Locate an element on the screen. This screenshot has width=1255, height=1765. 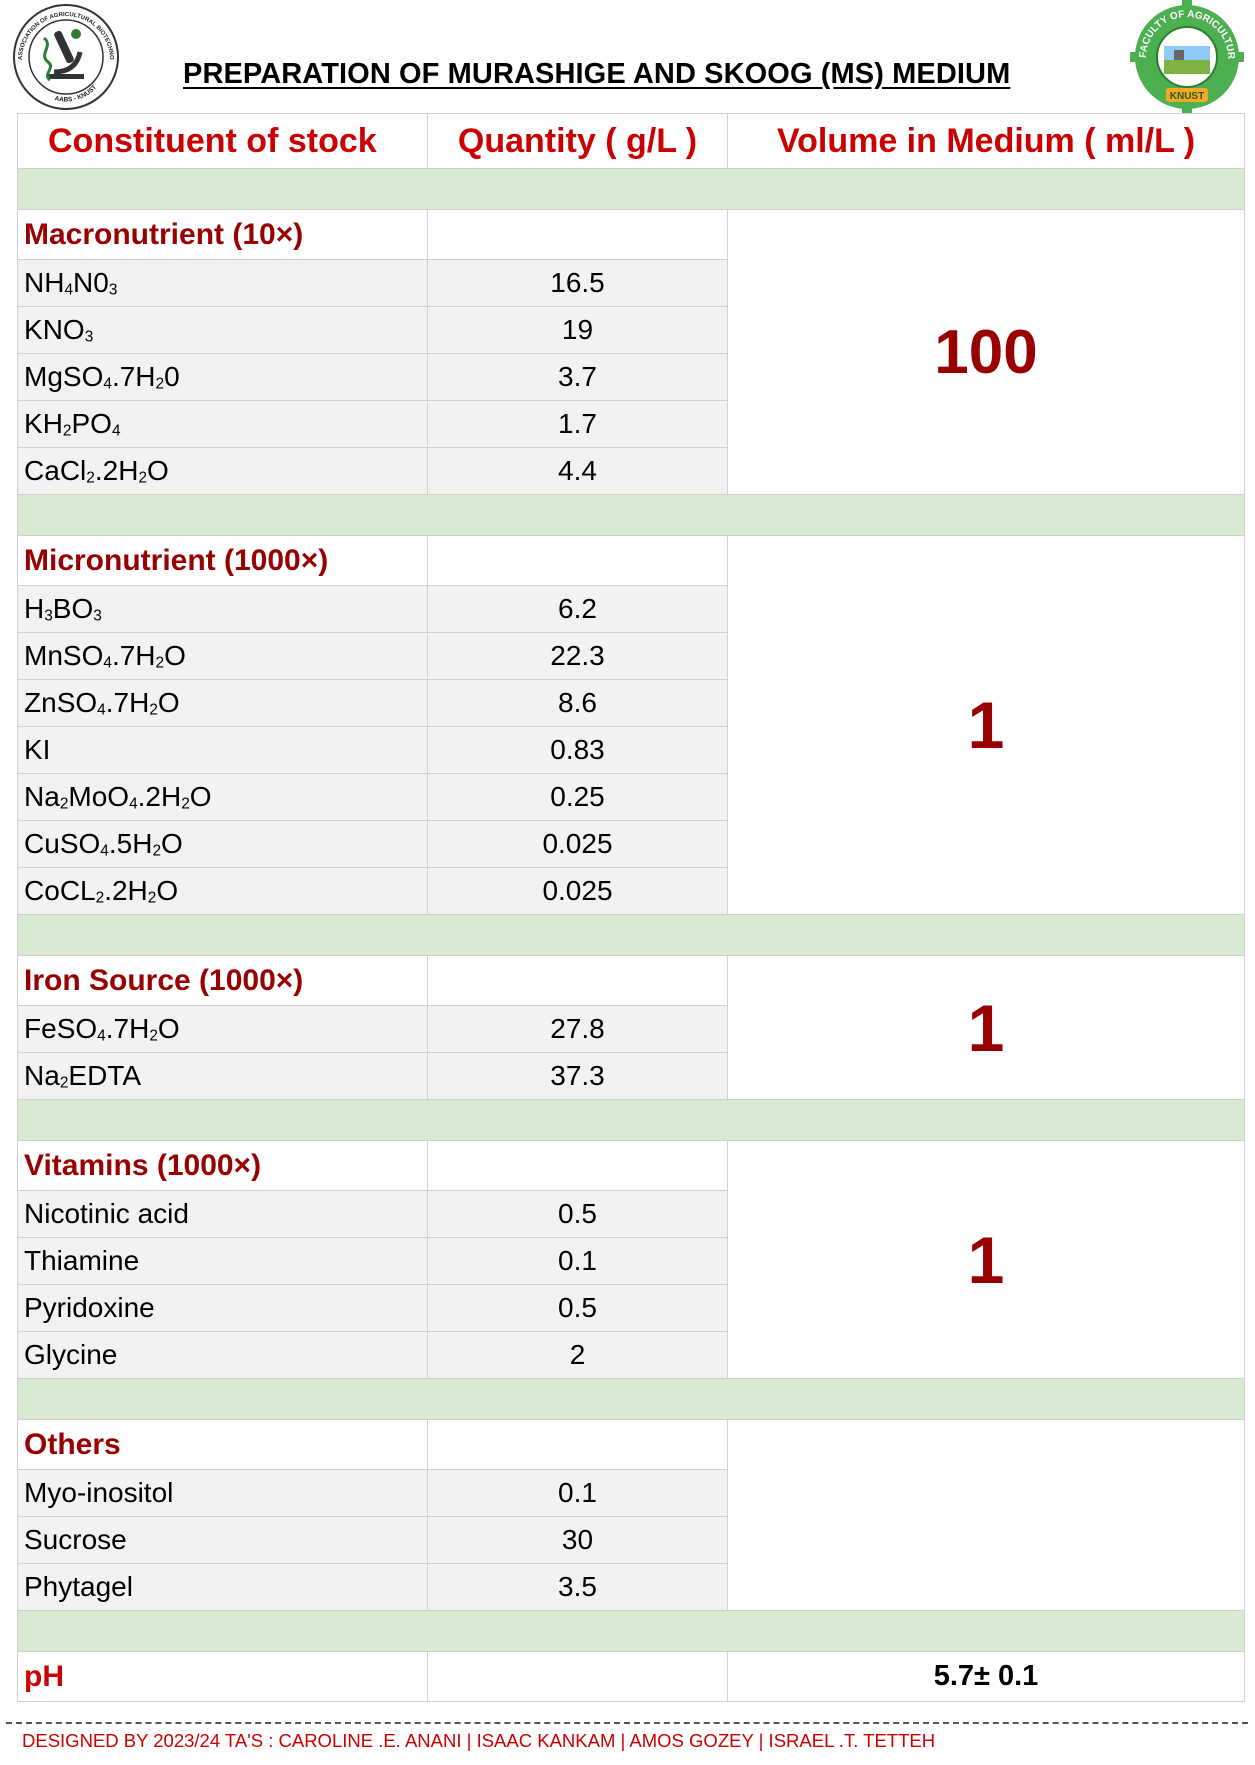
table-row: Nicotinic acid 0.5 is located at coordinates (631, 1214).